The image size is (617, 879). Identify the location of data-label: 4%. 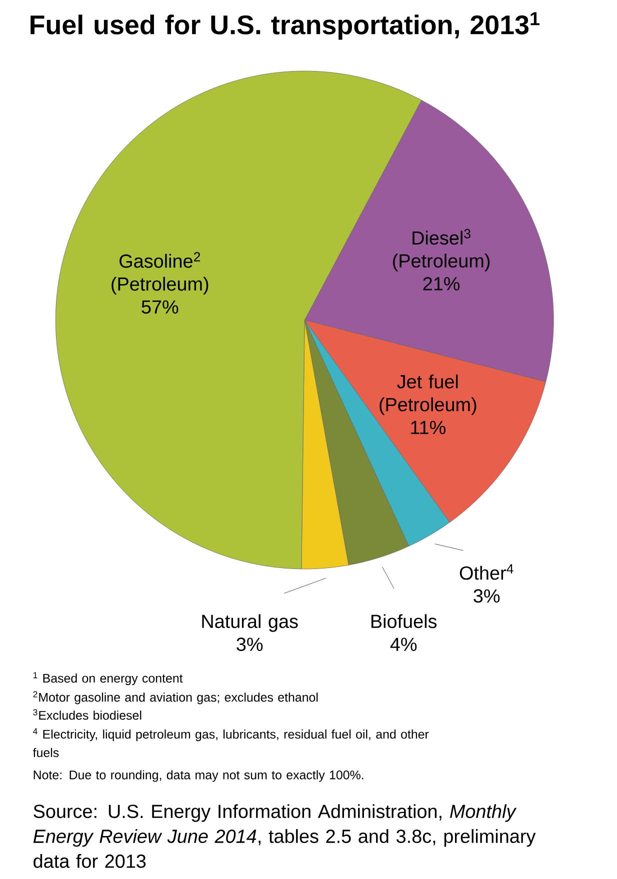
(403, 644).